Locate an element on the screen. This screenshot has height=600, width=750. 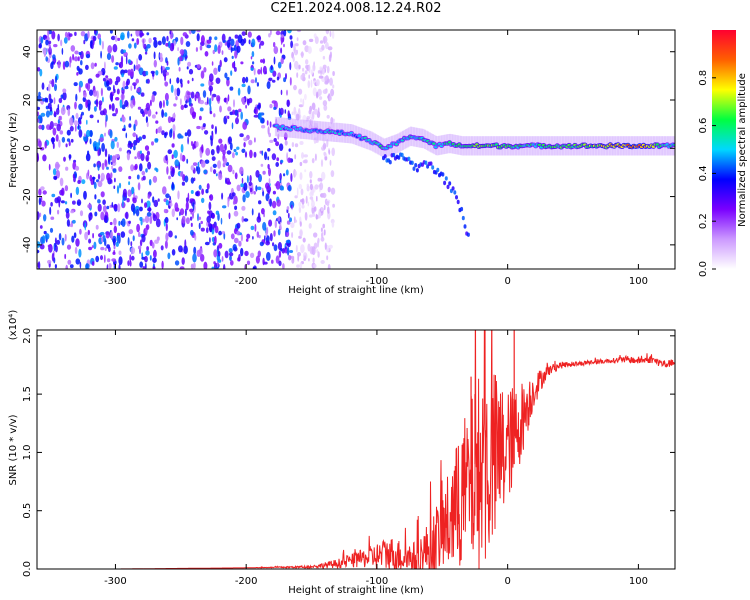
y-tick-label: 40 is located at coordinates (27, 51).